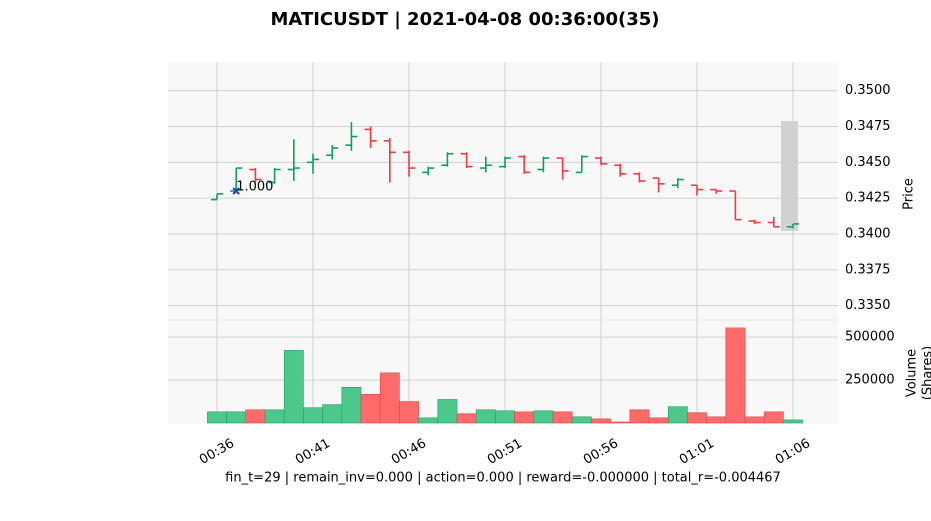 The height and width of the screenshot is (521, 931). Describe the element at coordinates (870, 337) in the screenshot. I see `y-tick-label: 500000` at that location.